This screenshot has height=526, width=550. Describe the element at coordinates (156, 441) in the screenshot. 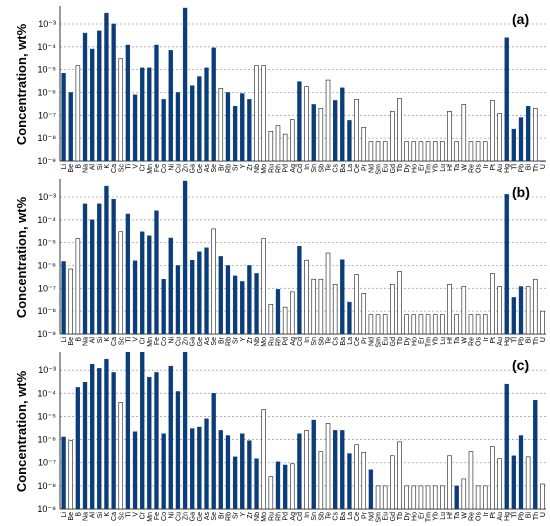

I see `bar-fe` at that location.